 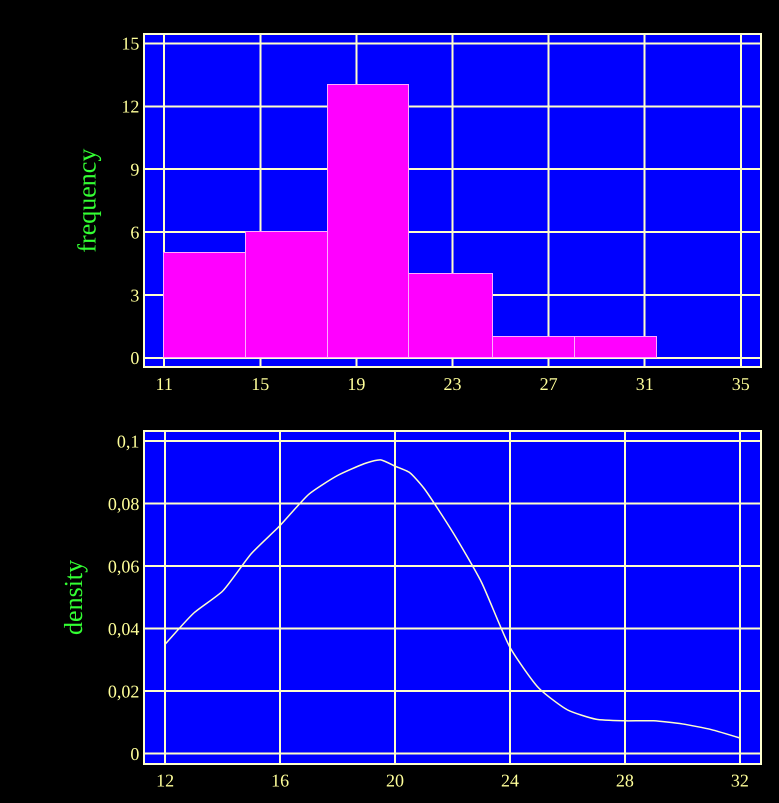 I want to click on y-tick-label: 15, so click(x=130, y=44).